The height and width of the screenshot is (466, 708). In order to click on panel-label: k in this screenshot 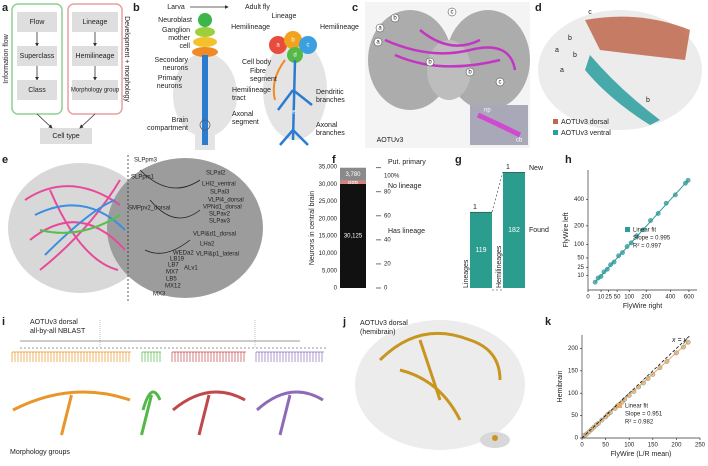, I will do `click(548, 322)`.